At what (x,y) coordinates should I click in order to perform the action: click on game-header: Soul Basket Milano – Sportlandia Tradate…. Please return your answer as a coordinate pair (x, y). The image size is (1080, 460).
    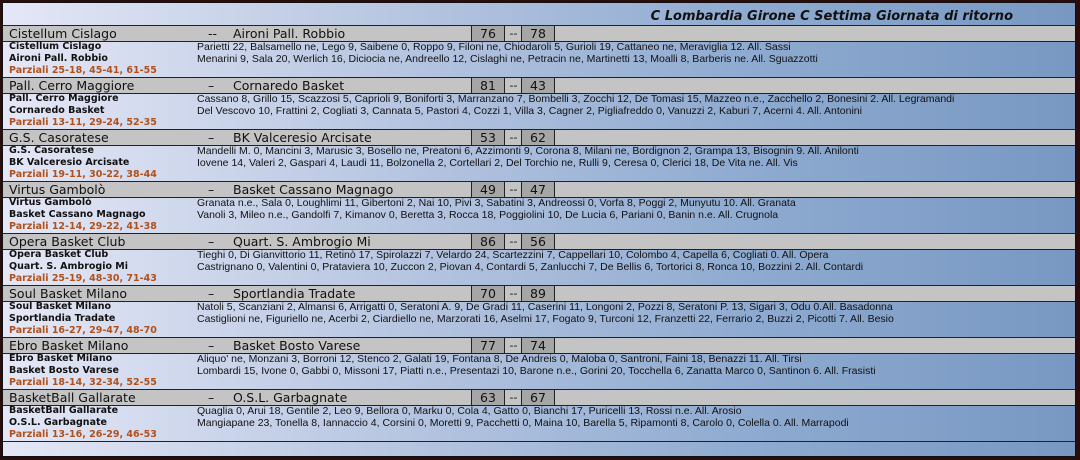
    Looking at the image, I should click on (539, 293).